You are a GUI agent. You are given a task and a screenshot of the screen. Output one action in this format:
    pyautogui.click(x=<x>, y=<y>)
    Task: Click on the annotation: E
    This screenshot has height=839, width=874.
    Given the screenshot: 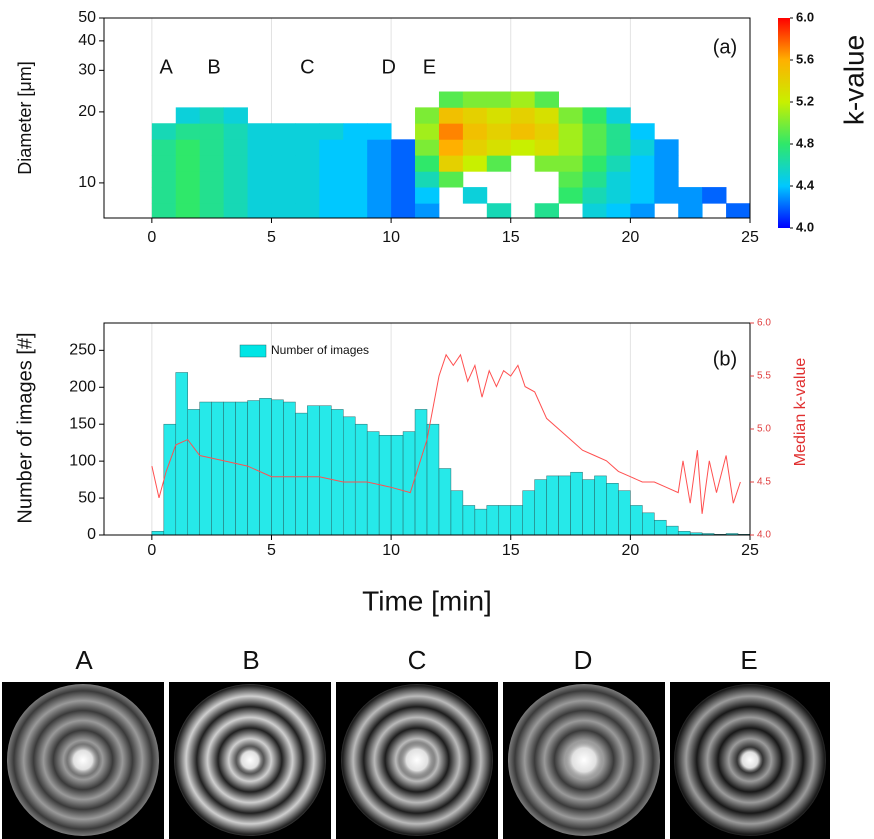 What is the action you would take?
    pyautogui.click(x=429, y=67)
    